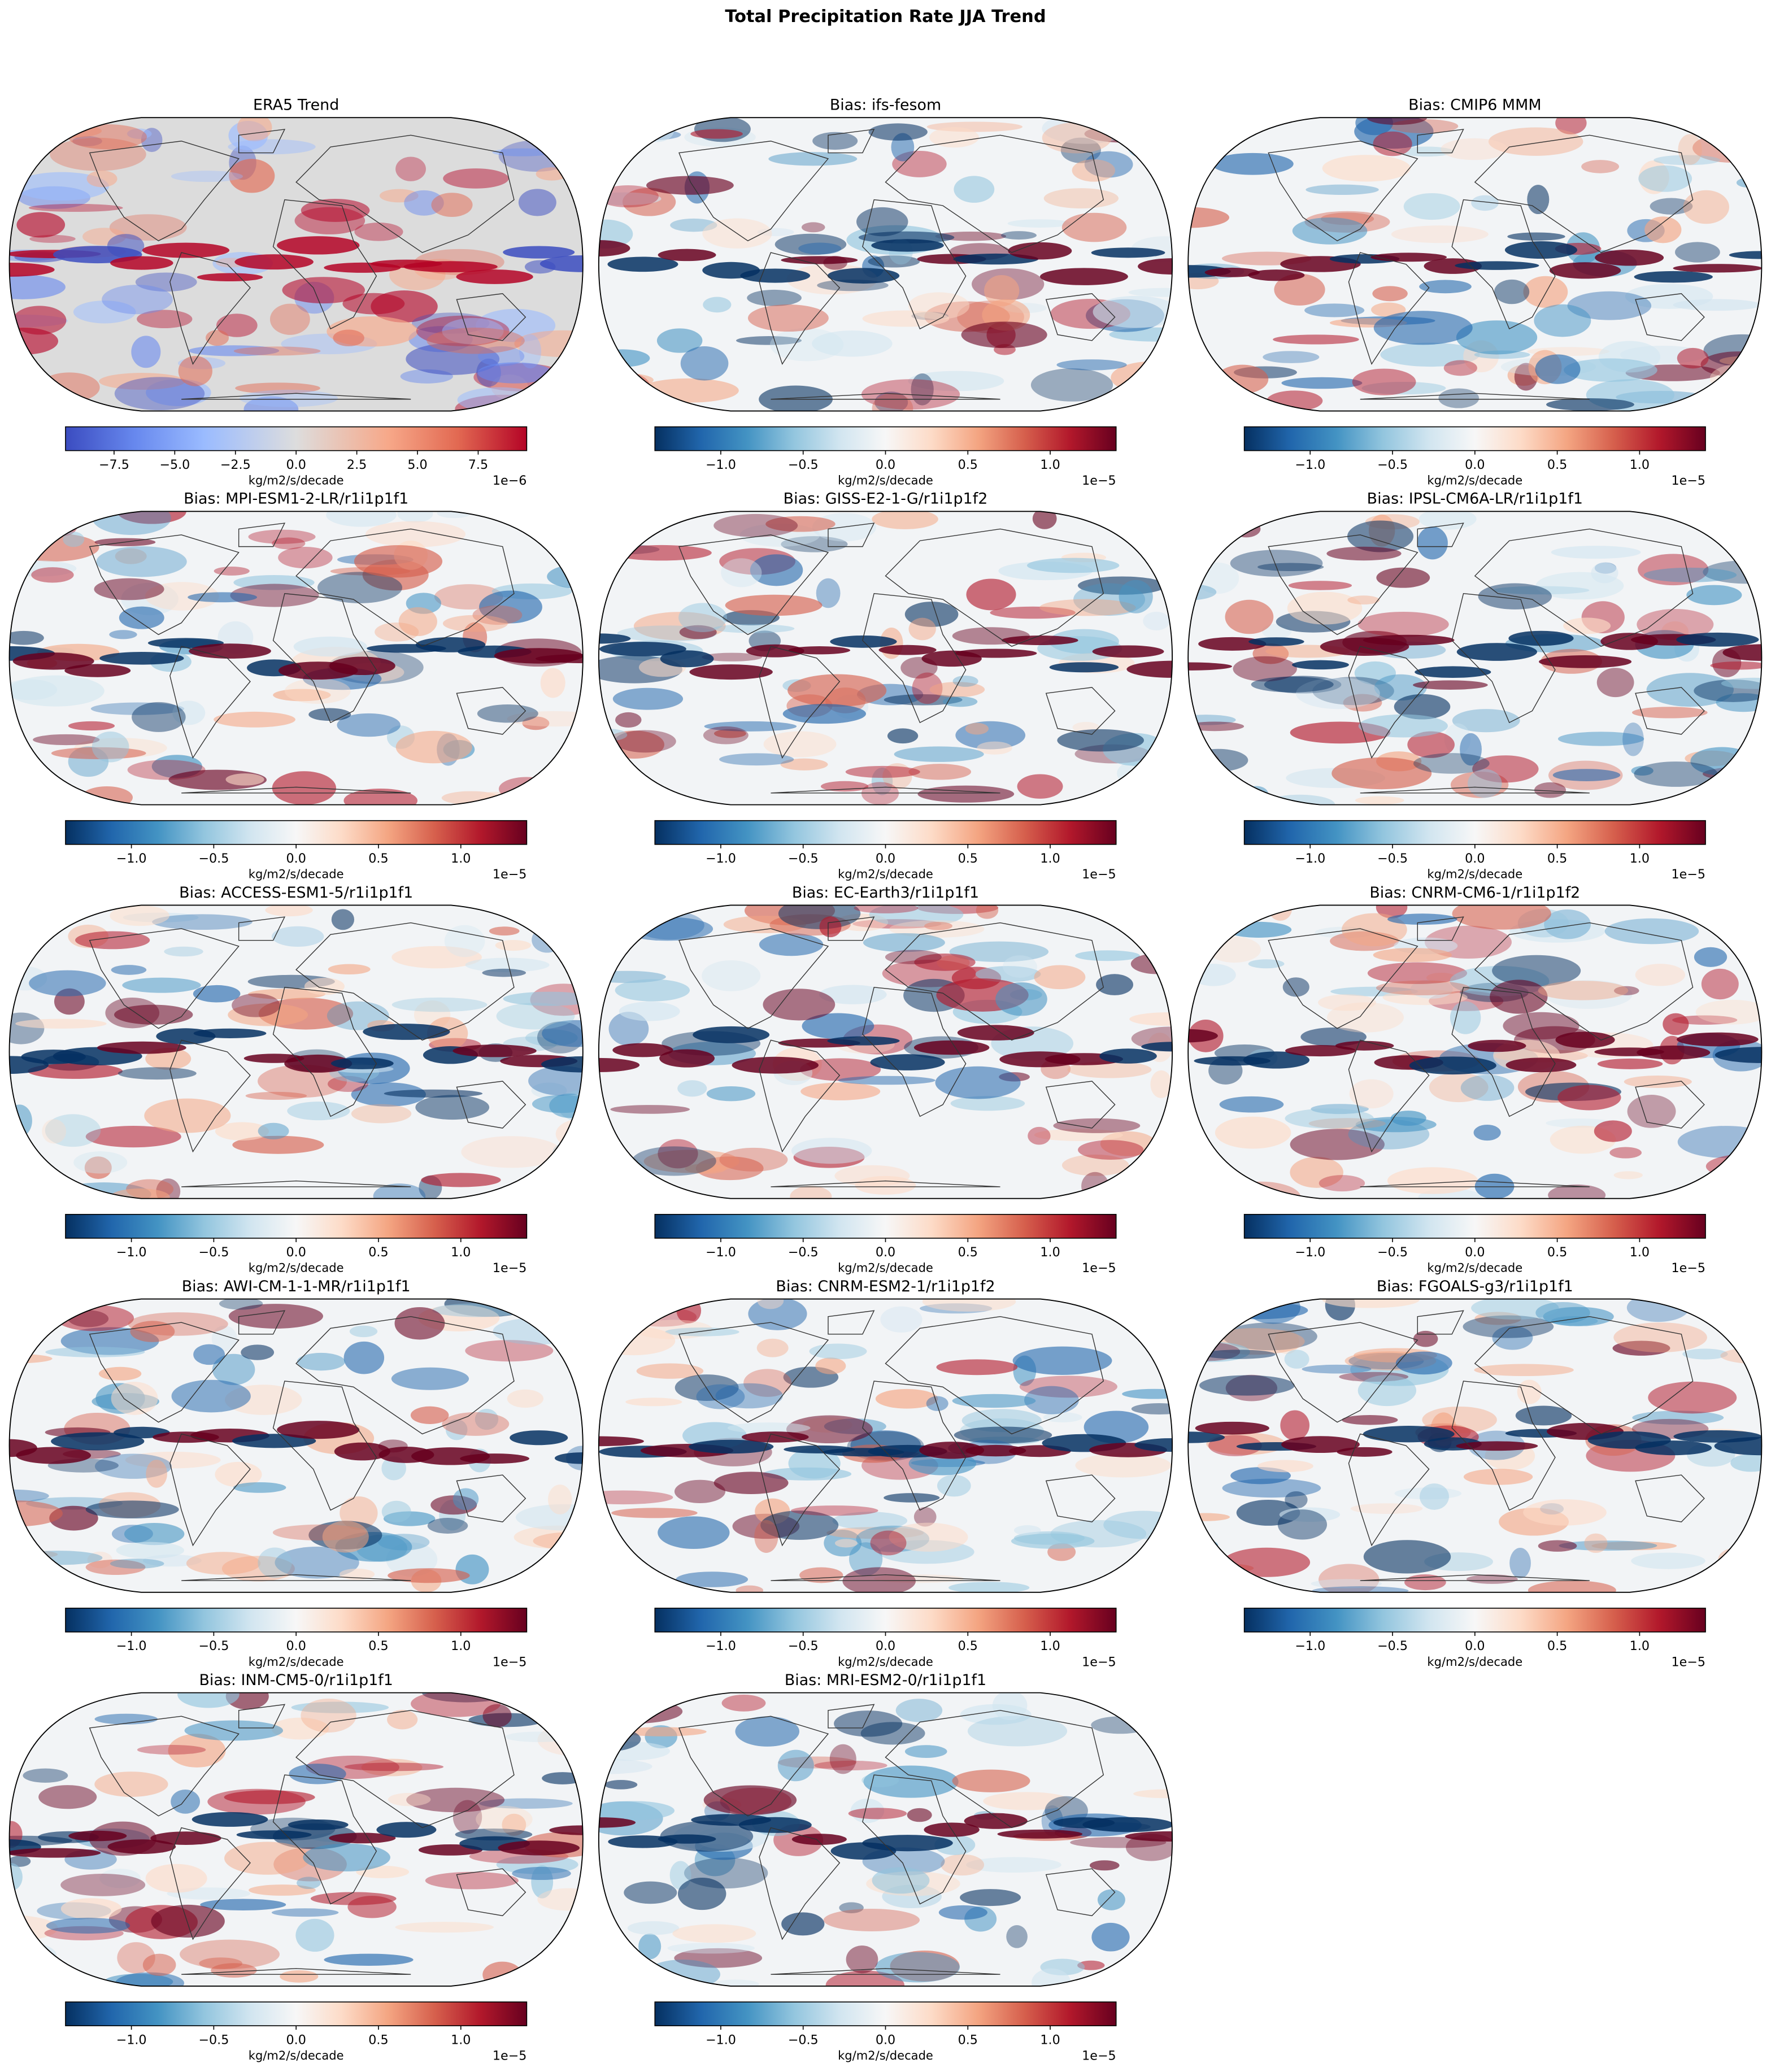  I want to click on colorbar-label: kg/m2/s/decade, so click(885, 1662).